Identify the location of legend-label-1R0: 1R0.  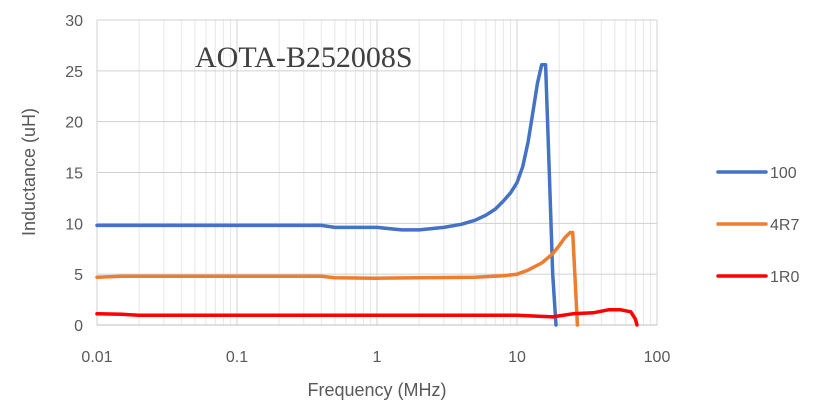
(784, 277).